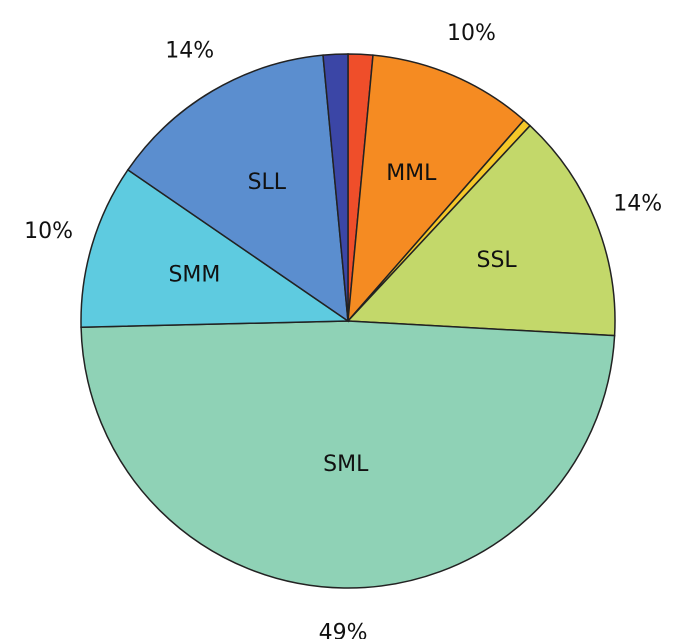  I want to click on slice-label: SSL, so click(497, 260).